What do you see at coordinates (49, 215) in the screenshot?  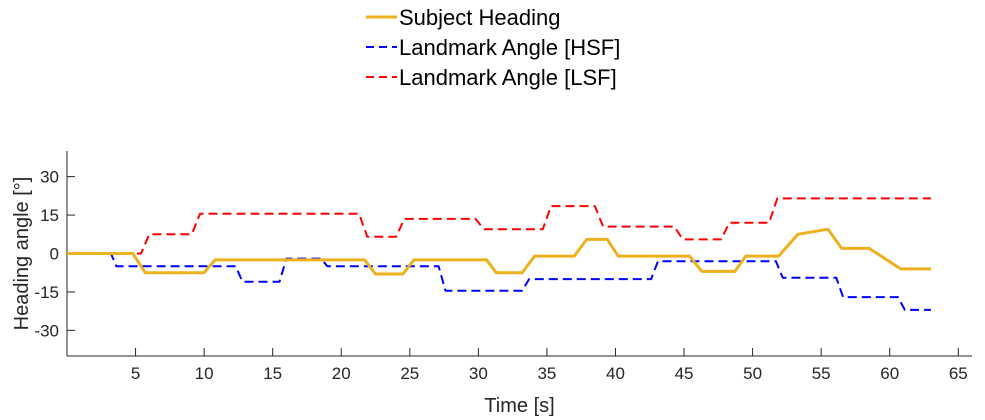 I see `y-tick-label: 15` at bounding box center [49, 215].